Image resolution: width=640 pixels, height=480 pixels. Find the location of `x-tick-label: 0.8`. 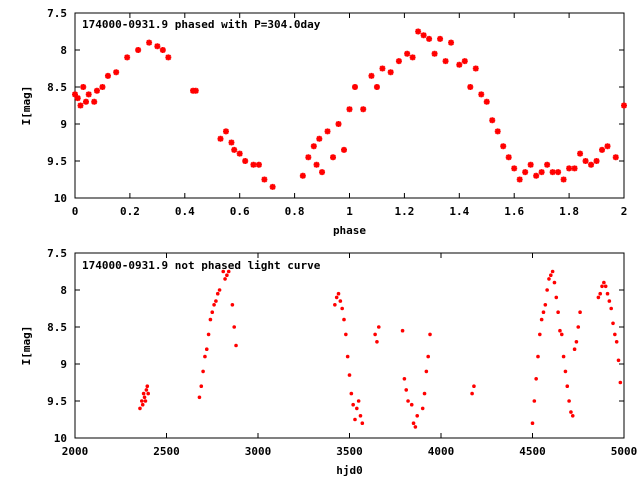

x-tick-label: 0.8 is located at coordinates (295, 211).